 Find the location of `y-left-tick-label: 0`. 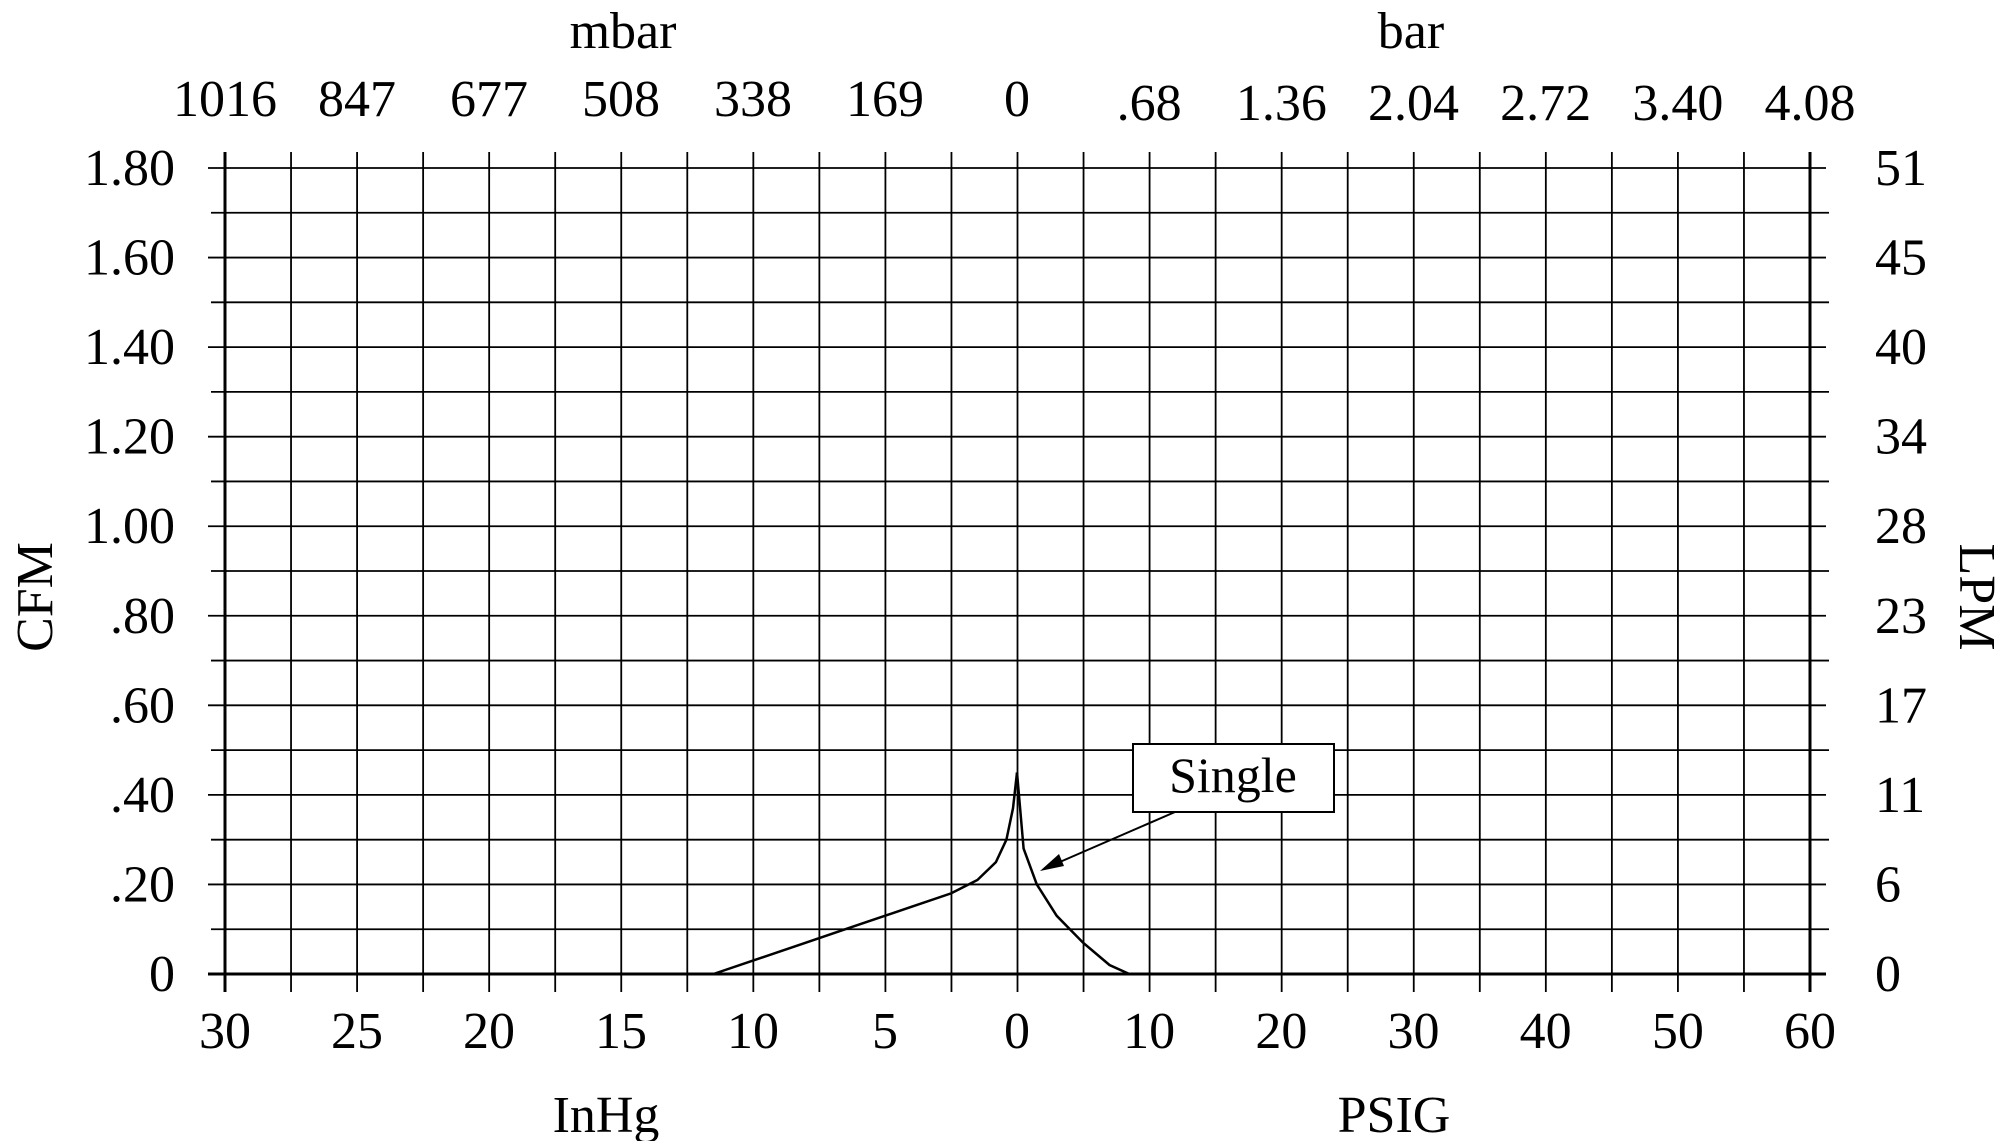

y-left-tick-label: 0 is located at coordinates (162, 974).